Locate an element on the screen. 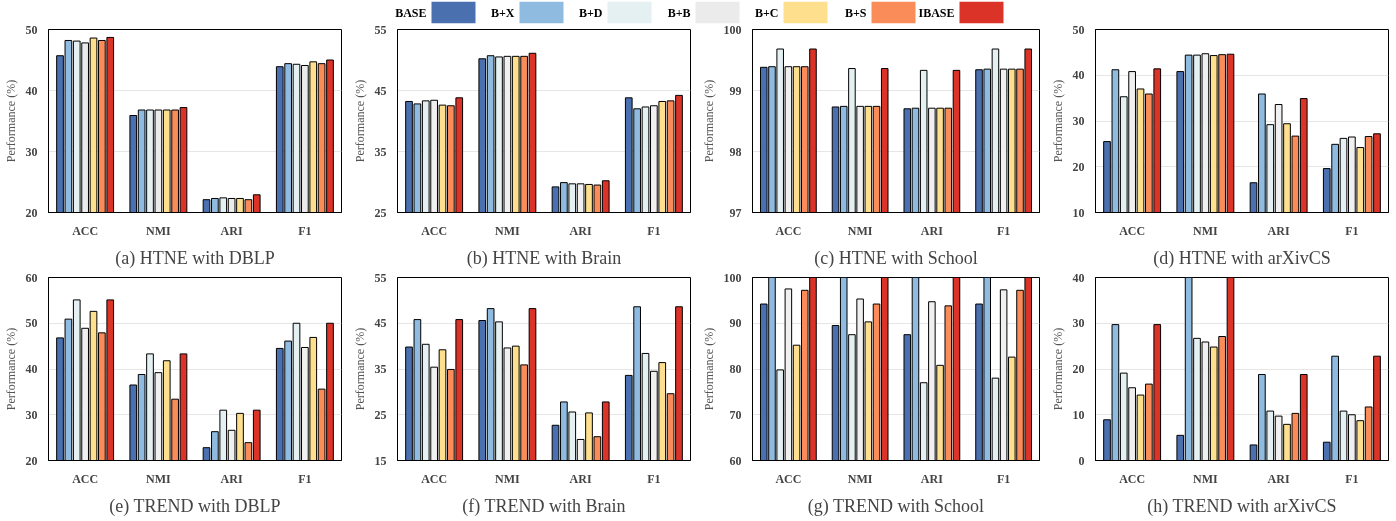 Image resolution: width=1396 pixels, height=521 pixels. text: (e) TREND with DBLP is located at coordinates (195, 506).